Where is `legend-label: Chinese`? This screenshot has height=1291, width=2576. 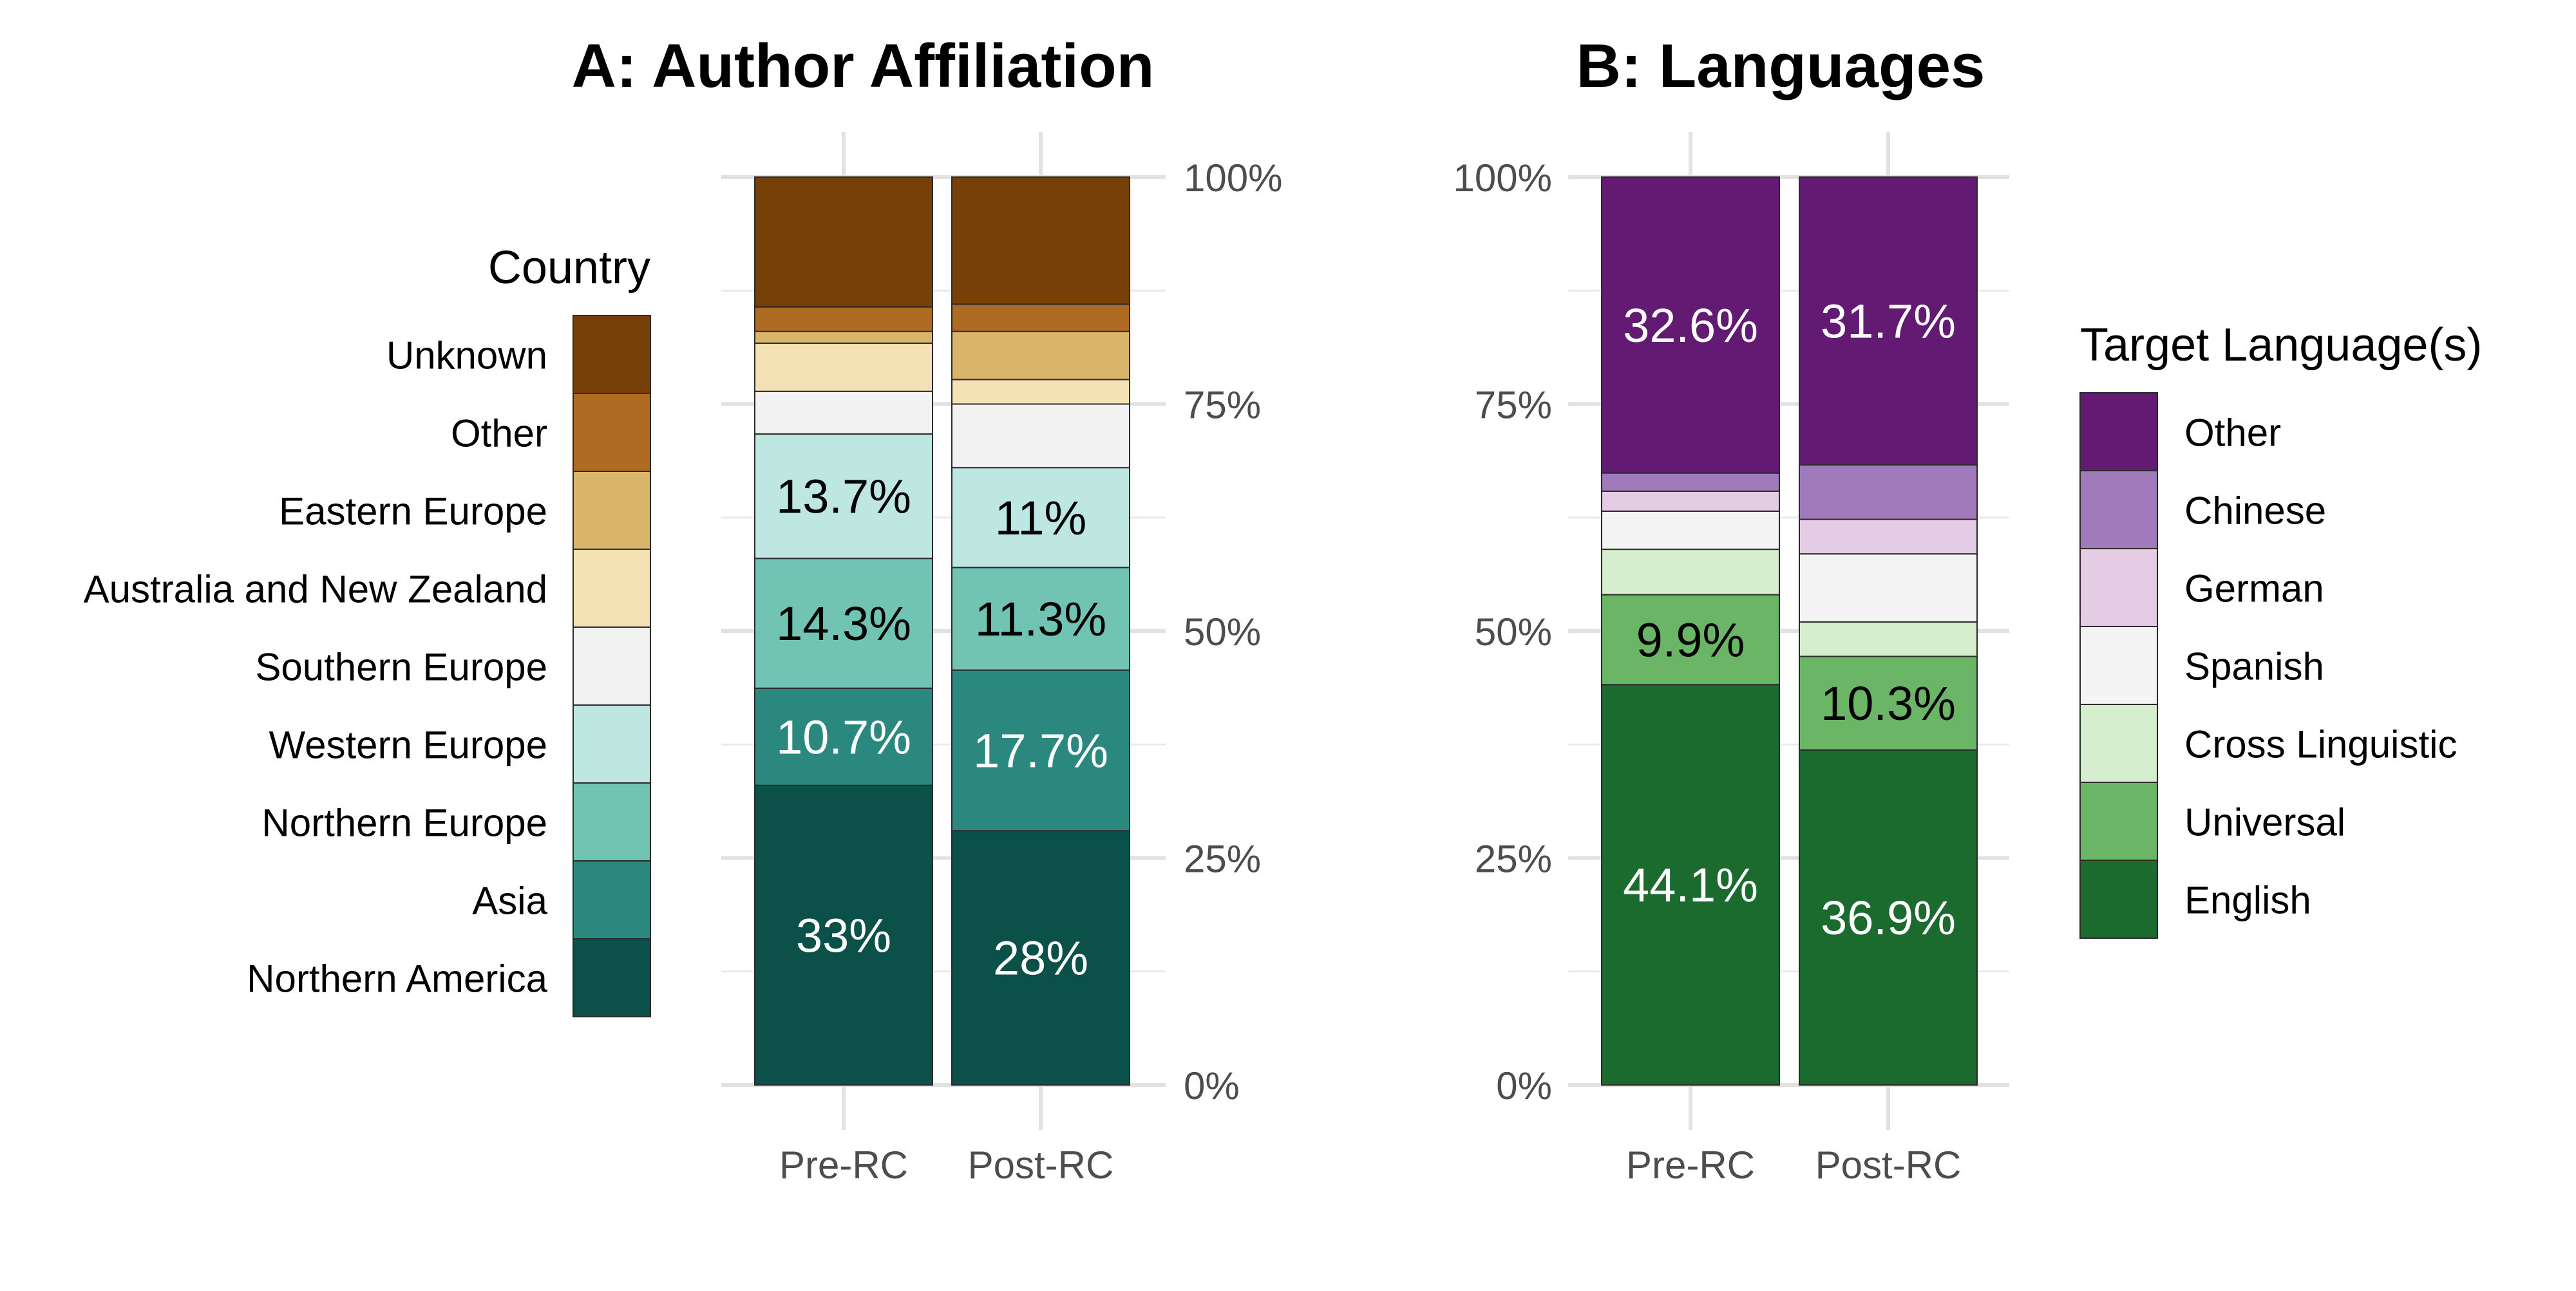 legend-label: Chinese is located at coordinates (2255, 510).